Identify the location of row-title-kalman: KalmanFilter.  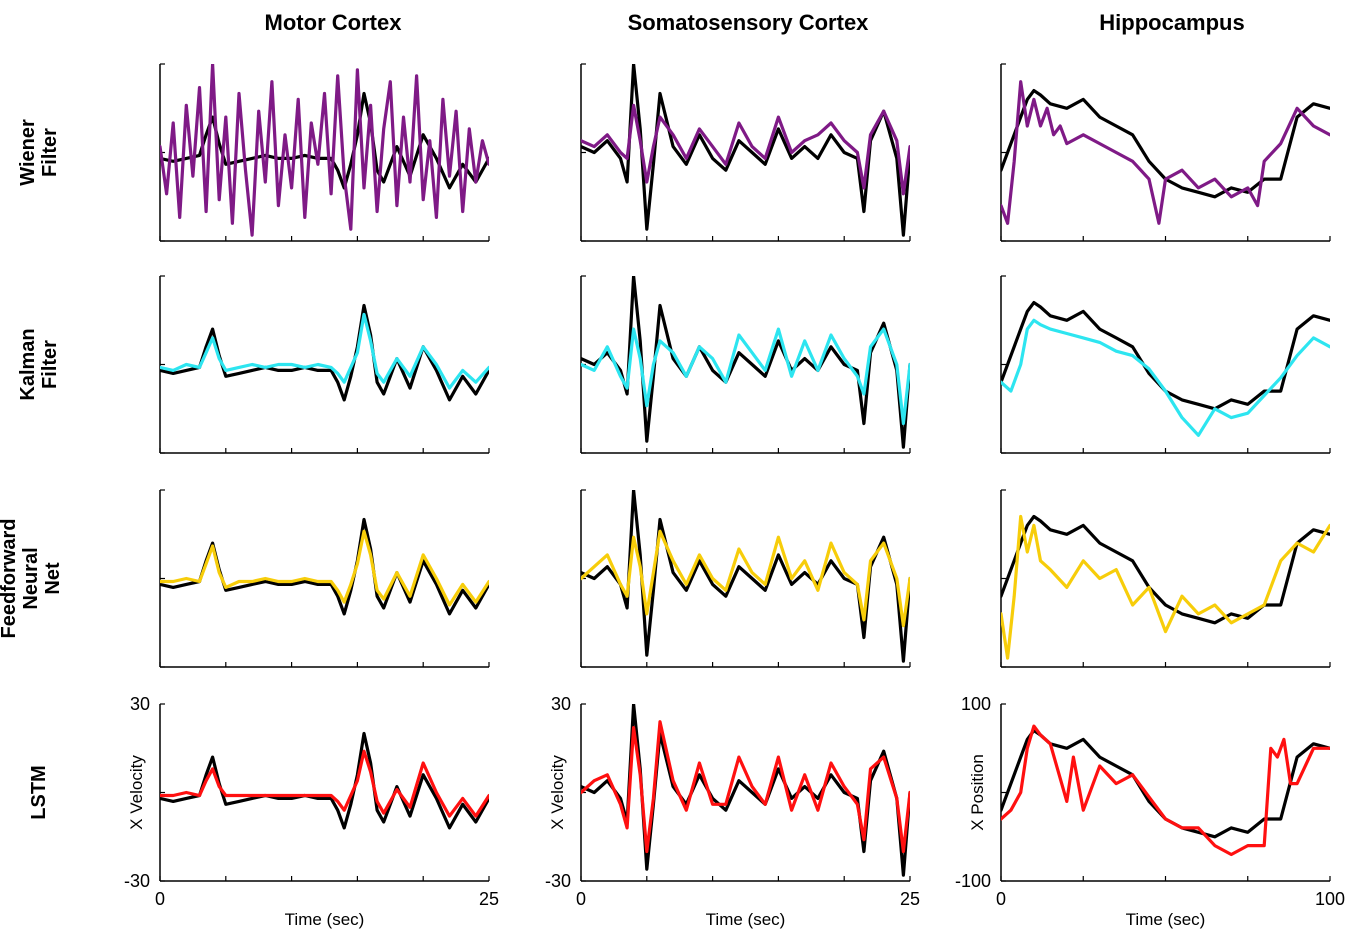
(39, 364).